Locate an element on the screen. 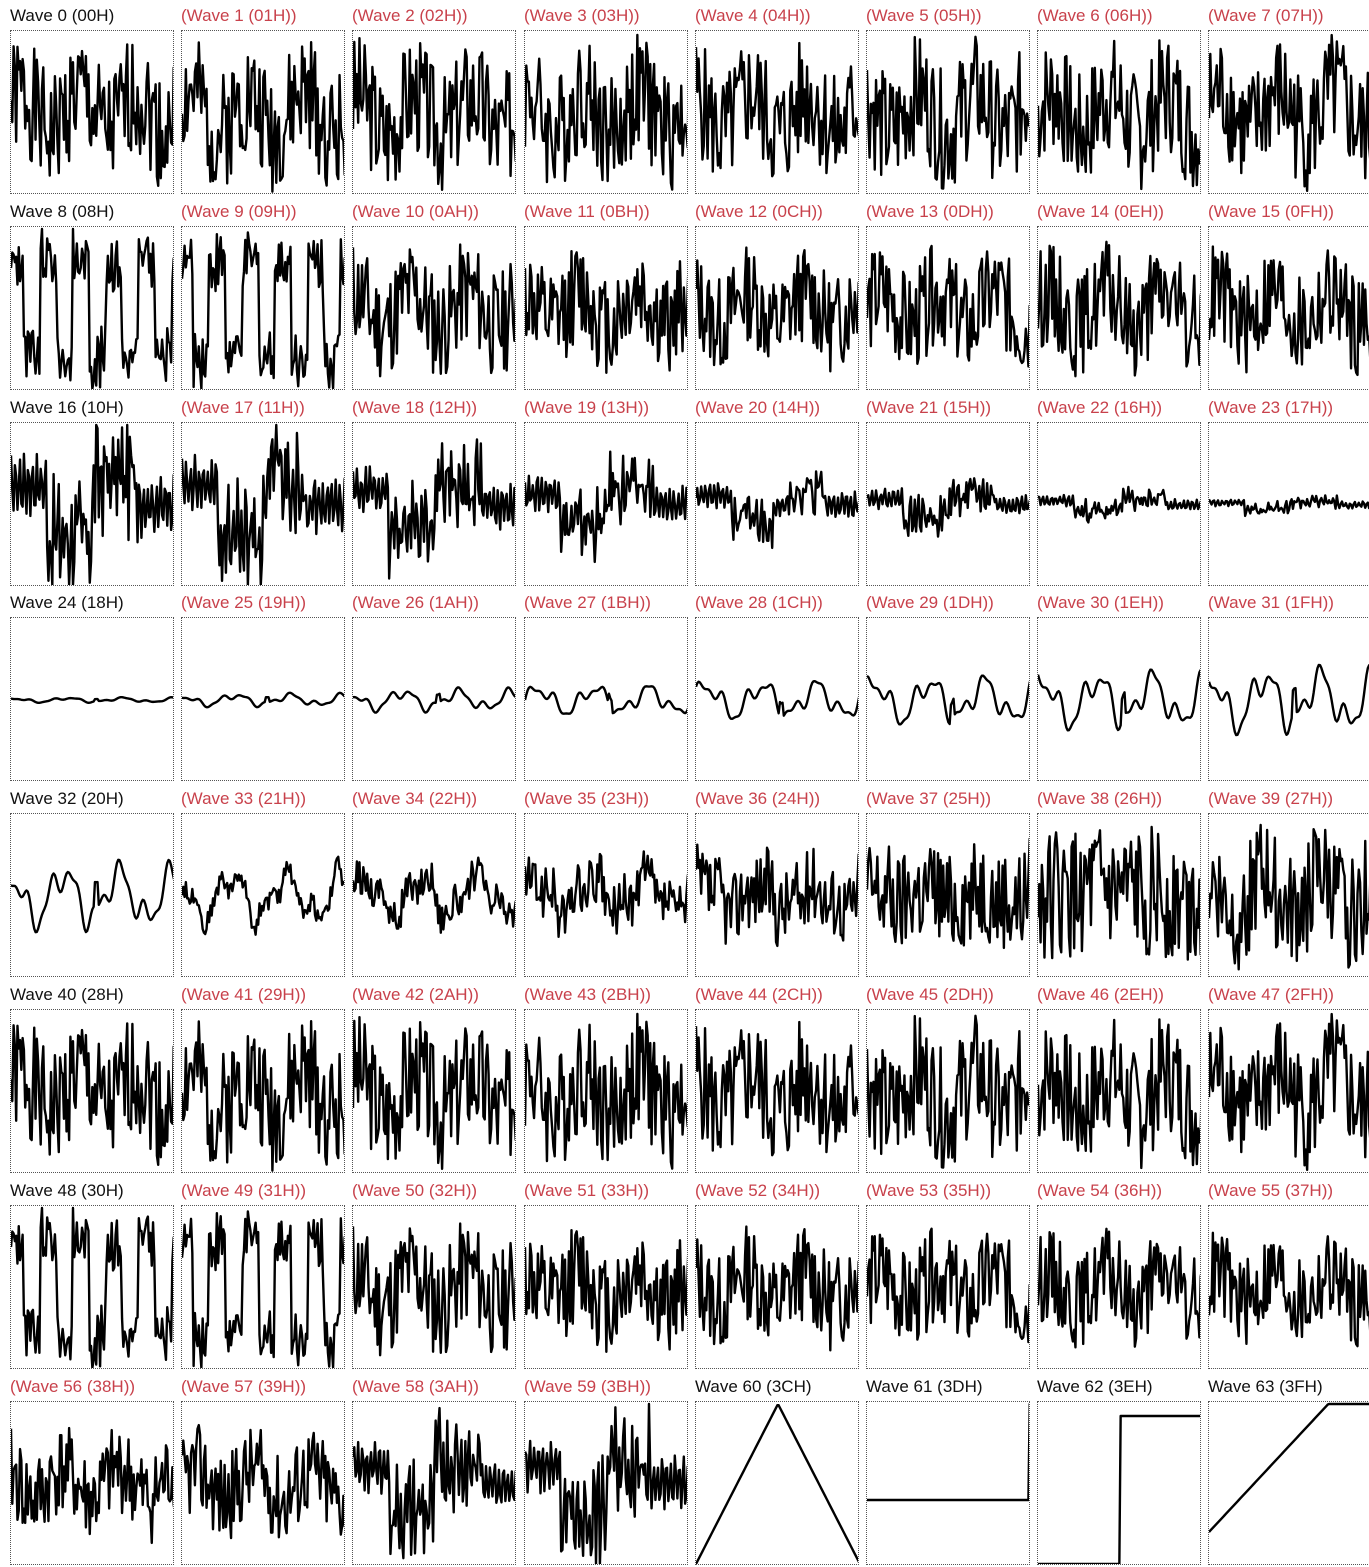 The width and height of the screenshot is (1369, 1567). wave-panel-title: Wave 60 (3CH) is located at coordinates (753, 1386).